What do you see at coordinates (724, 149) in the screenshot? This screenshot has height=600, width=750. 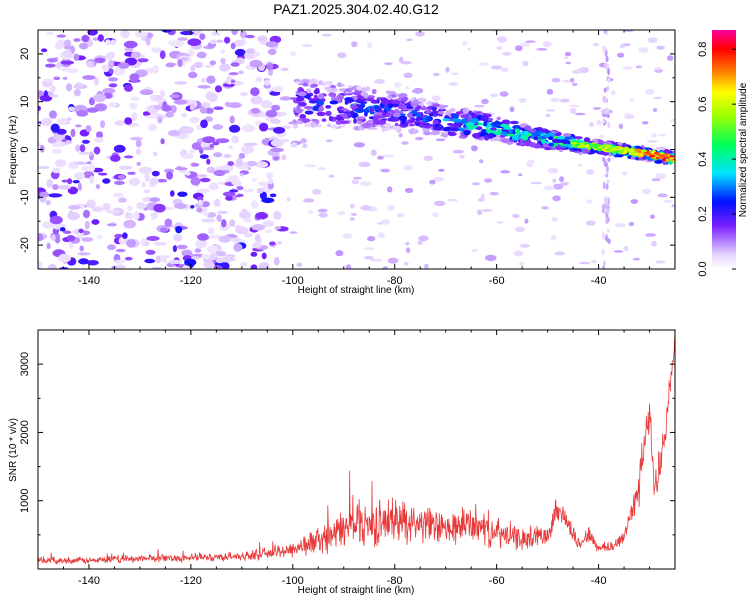 I see `colorbar-gradient` at bounding box center [724, 149].